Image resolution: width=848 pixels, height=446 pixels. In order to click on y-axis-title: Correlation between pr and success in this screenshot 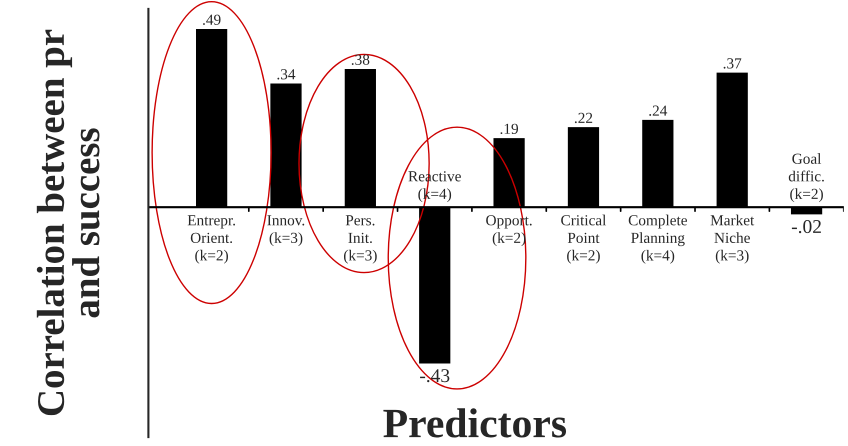, I will do `click(68, 223)`.